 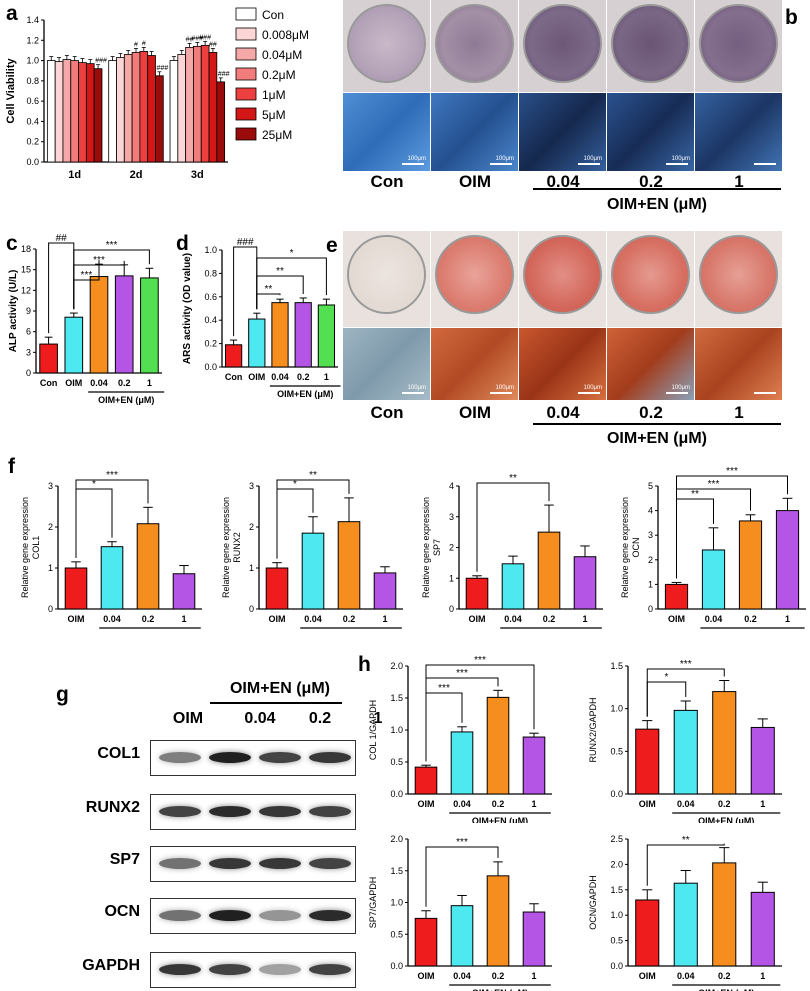 I want to click on bar-0.008μM-3d, so click(x=182, y=108).